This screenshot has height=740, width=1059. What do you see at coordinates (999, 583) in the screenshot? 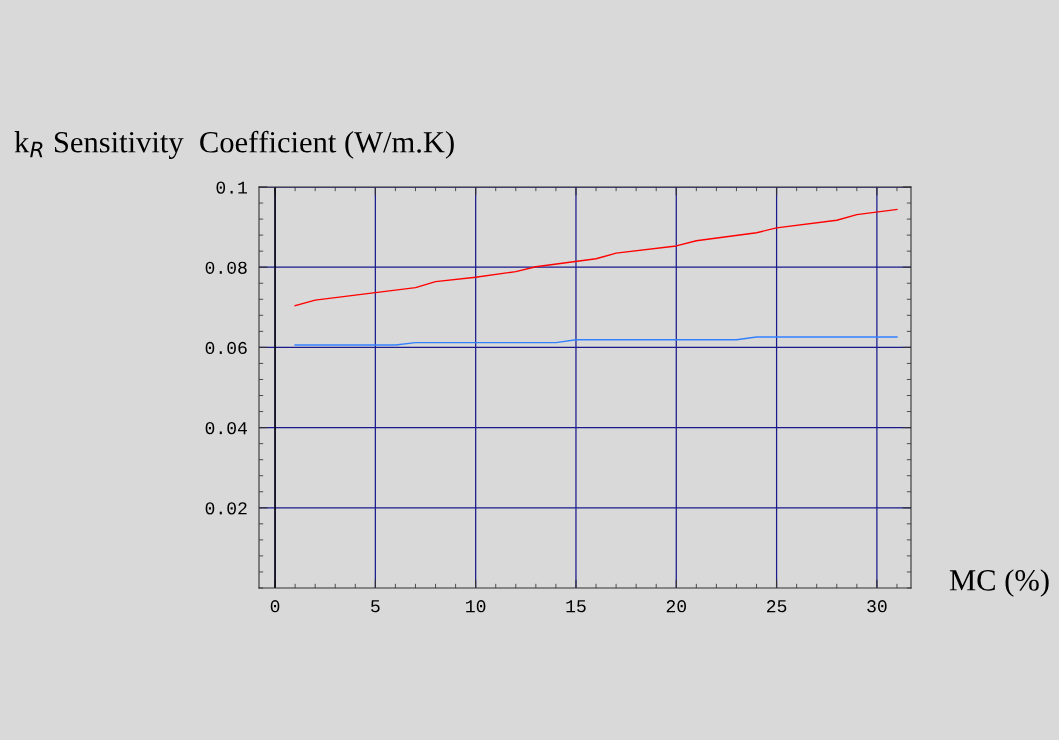
I see `x-axis-title: MC (%)` at bounding box center [999, 583].